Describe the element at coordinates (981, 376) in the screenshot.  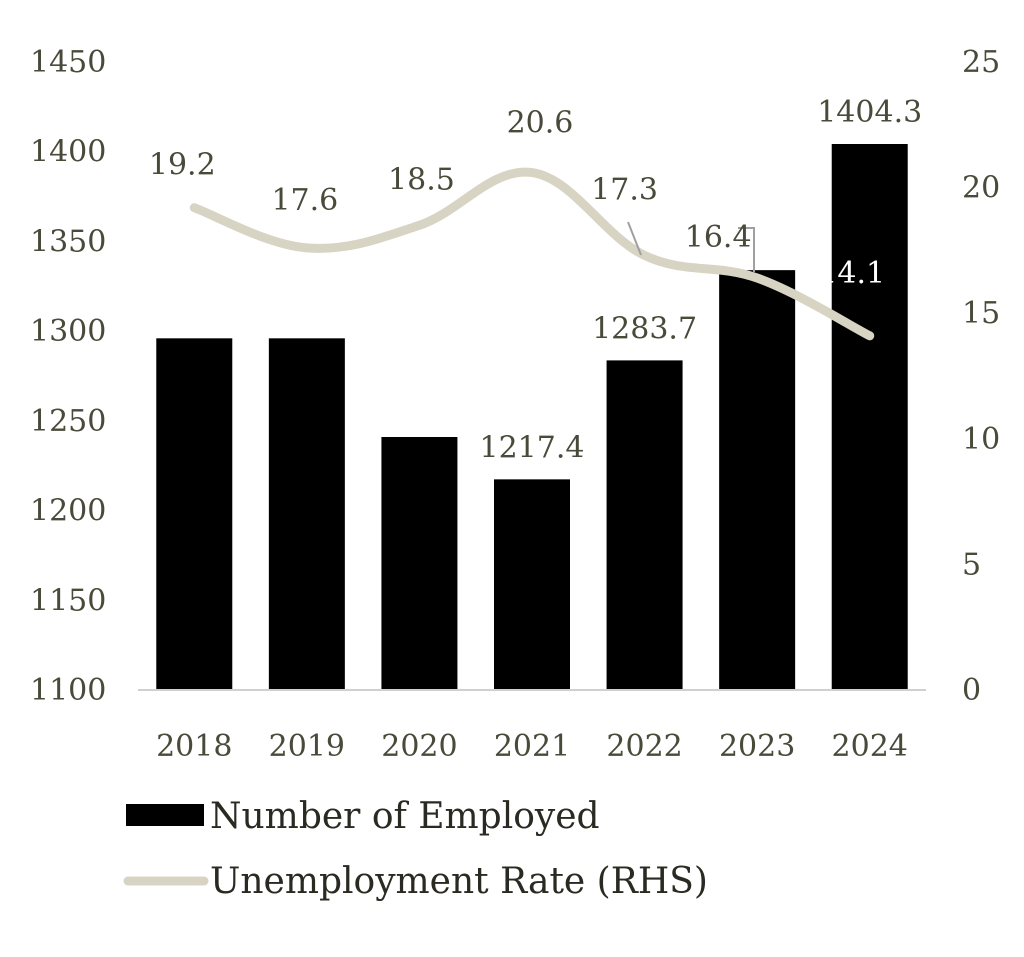
I see `right-axis: 25 20 15 10 5 0` at that location.